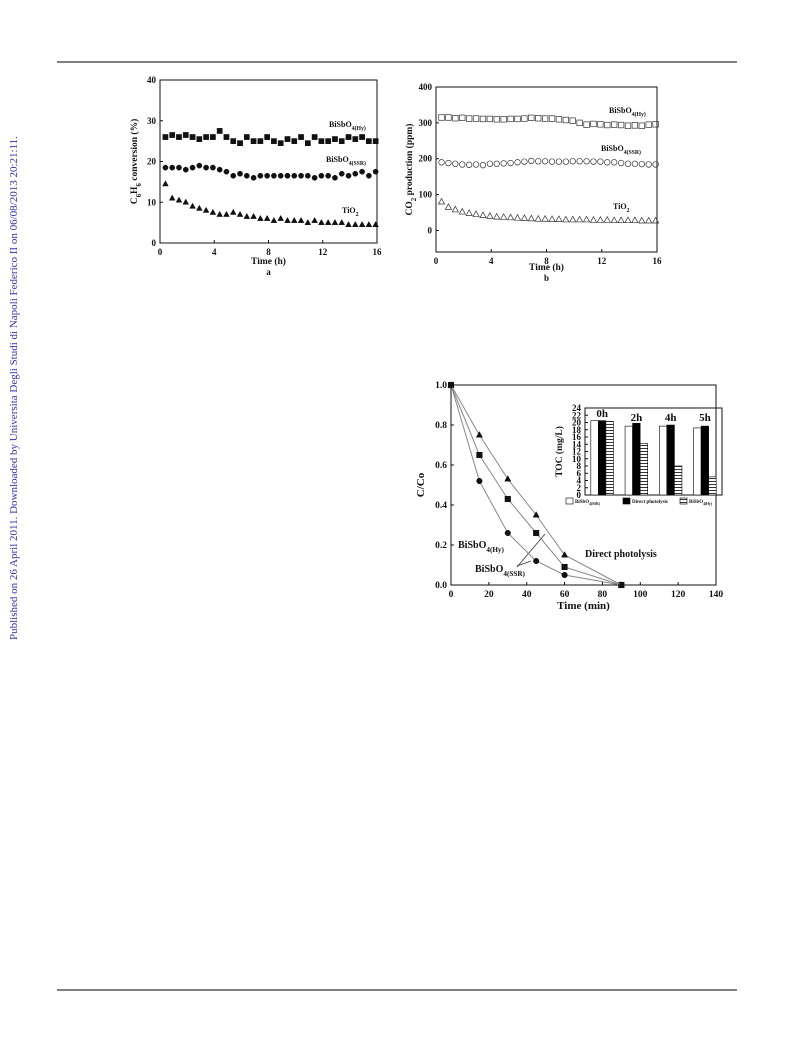 The height and width of the screenshot is (1039, 793). I want to click on x-tick-label: 4, so click(491, 261).